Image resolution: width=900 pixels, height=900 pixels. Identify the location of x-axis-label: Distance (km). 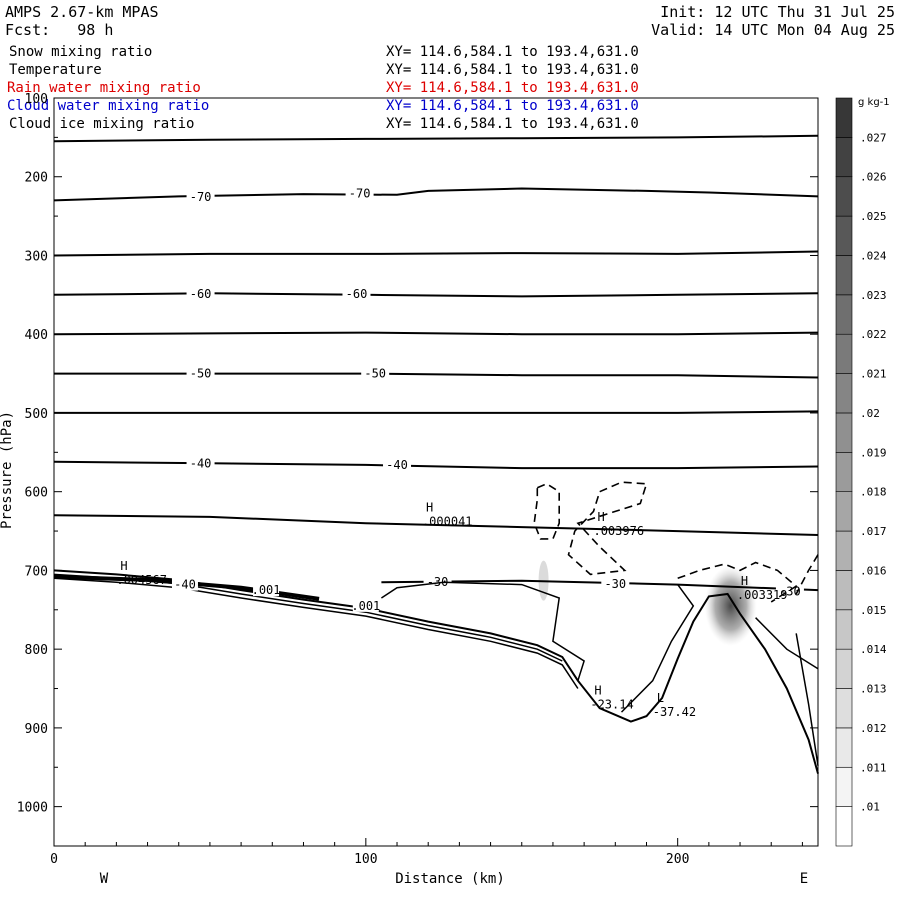
(450, 879).